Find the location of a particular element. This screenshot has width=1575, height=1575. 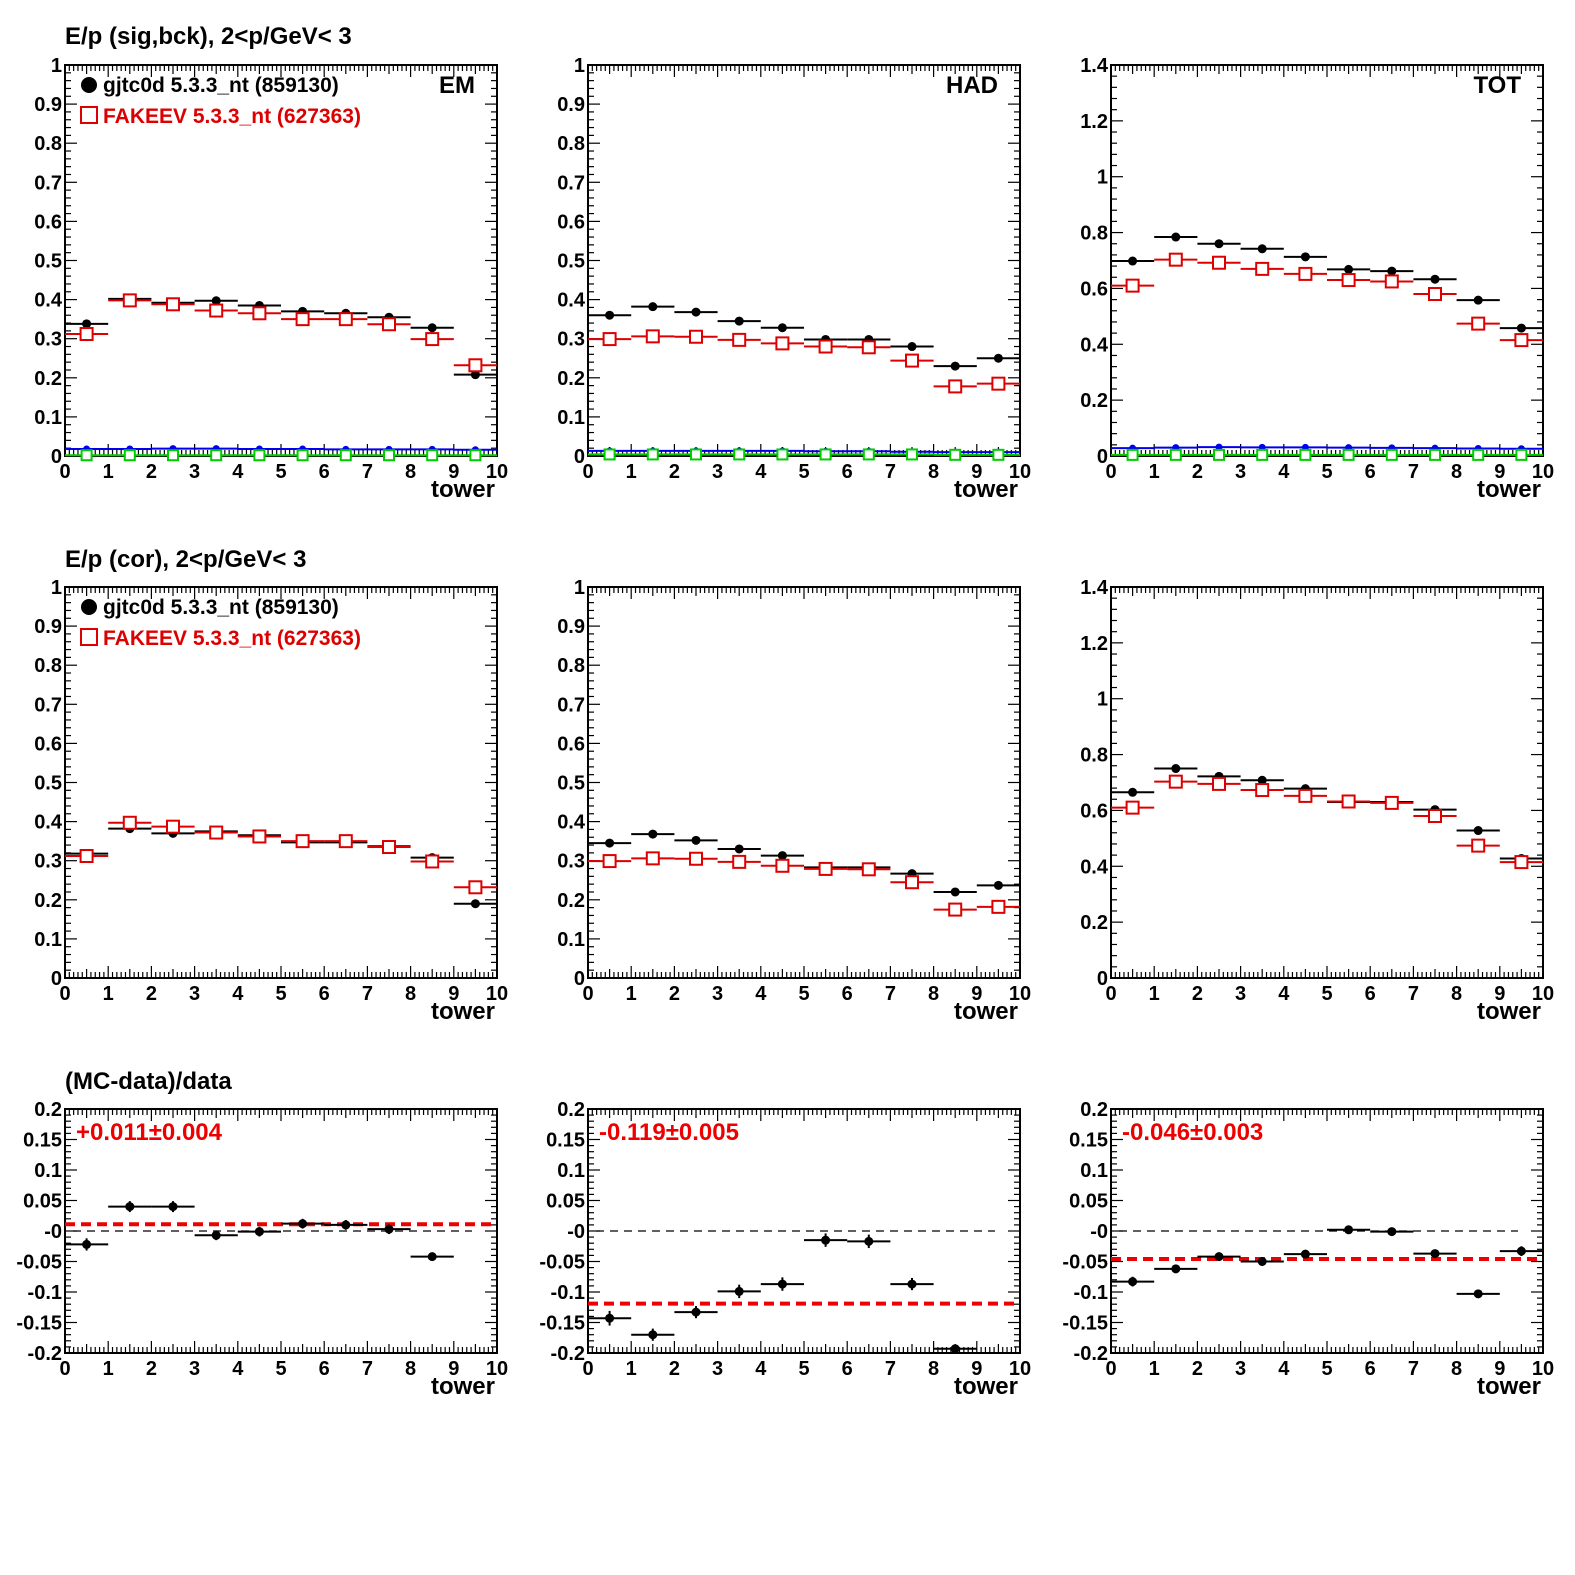

y-tick-label: 0.1 is located at coordinates (571, 940).